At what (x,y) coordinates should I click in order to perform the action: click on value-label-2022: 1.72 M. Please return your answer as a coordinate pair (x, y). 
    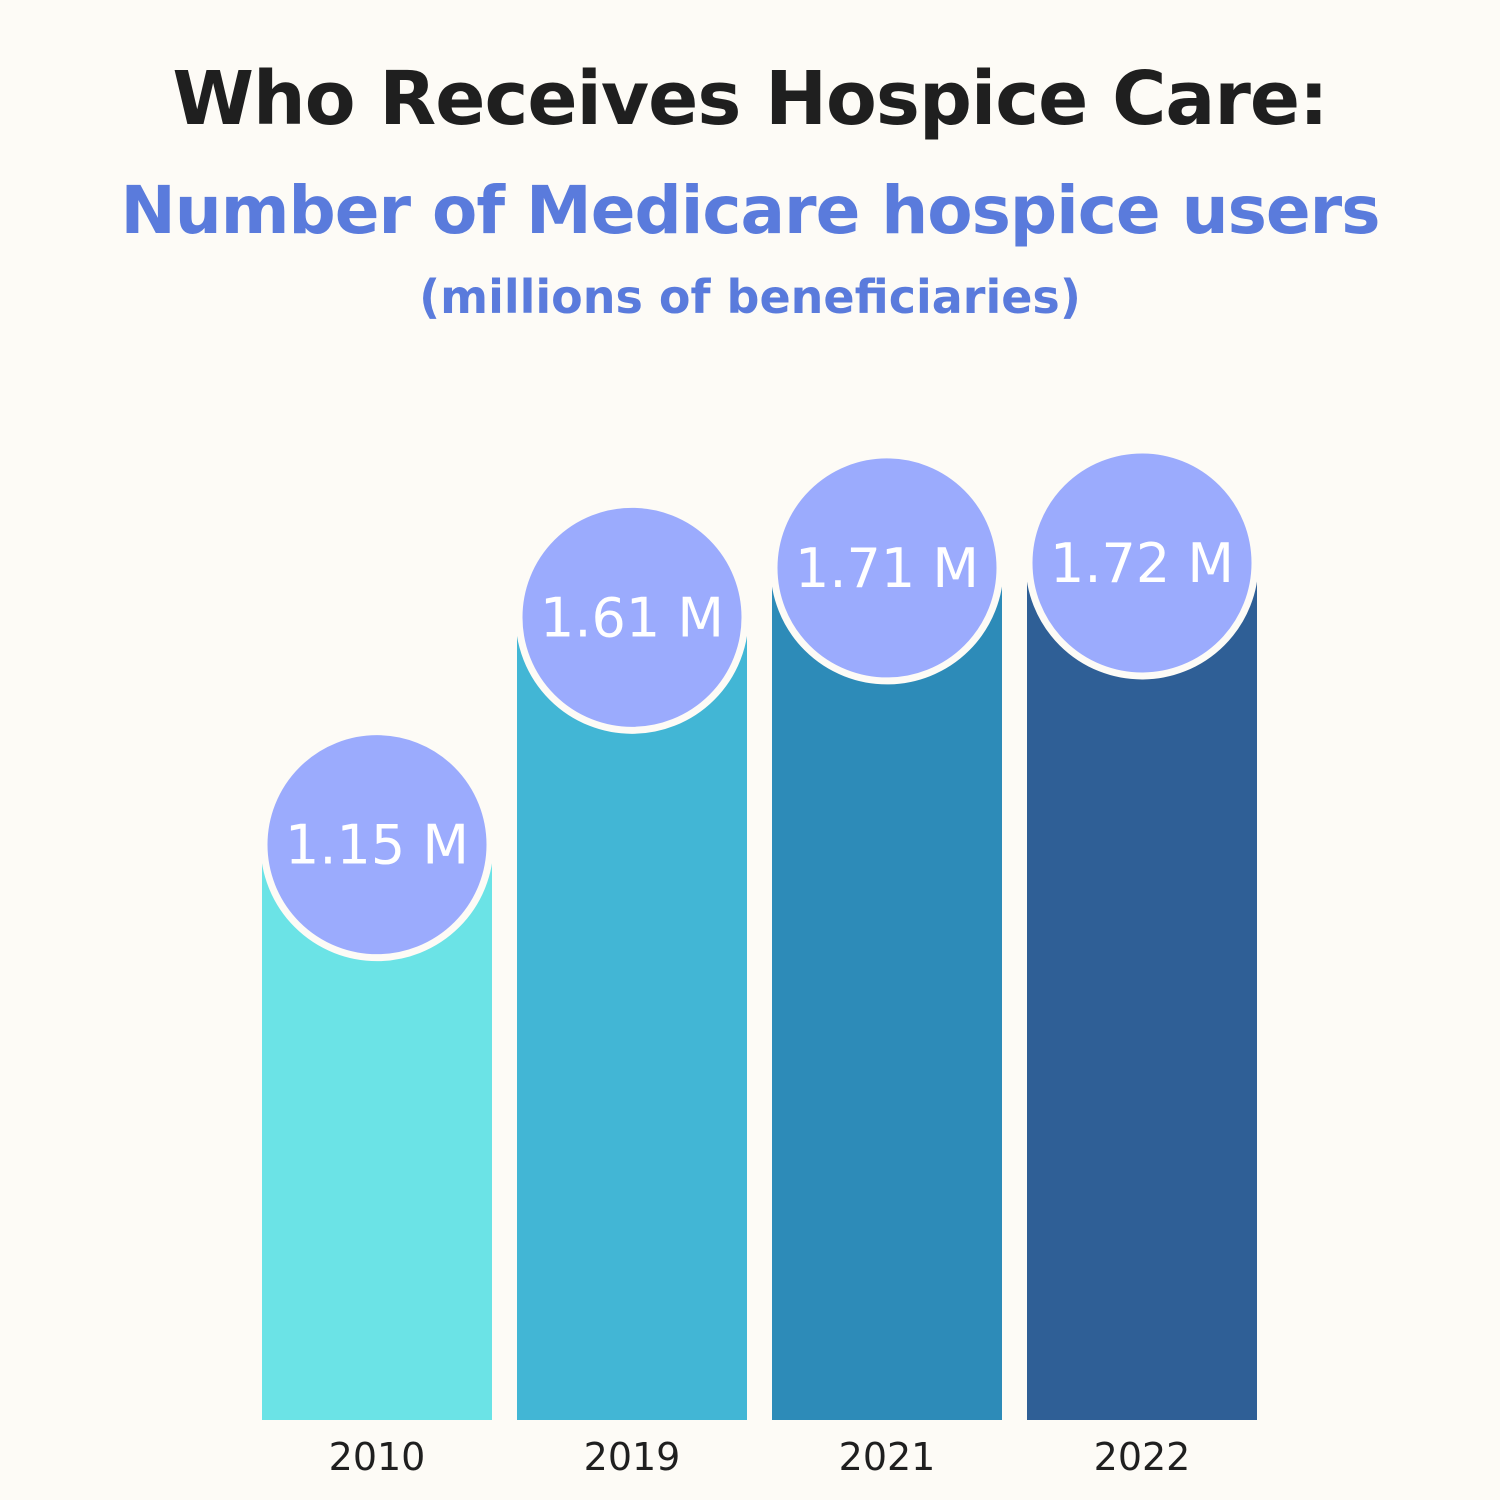
    Looking at the image, I should click on (1142, 563).